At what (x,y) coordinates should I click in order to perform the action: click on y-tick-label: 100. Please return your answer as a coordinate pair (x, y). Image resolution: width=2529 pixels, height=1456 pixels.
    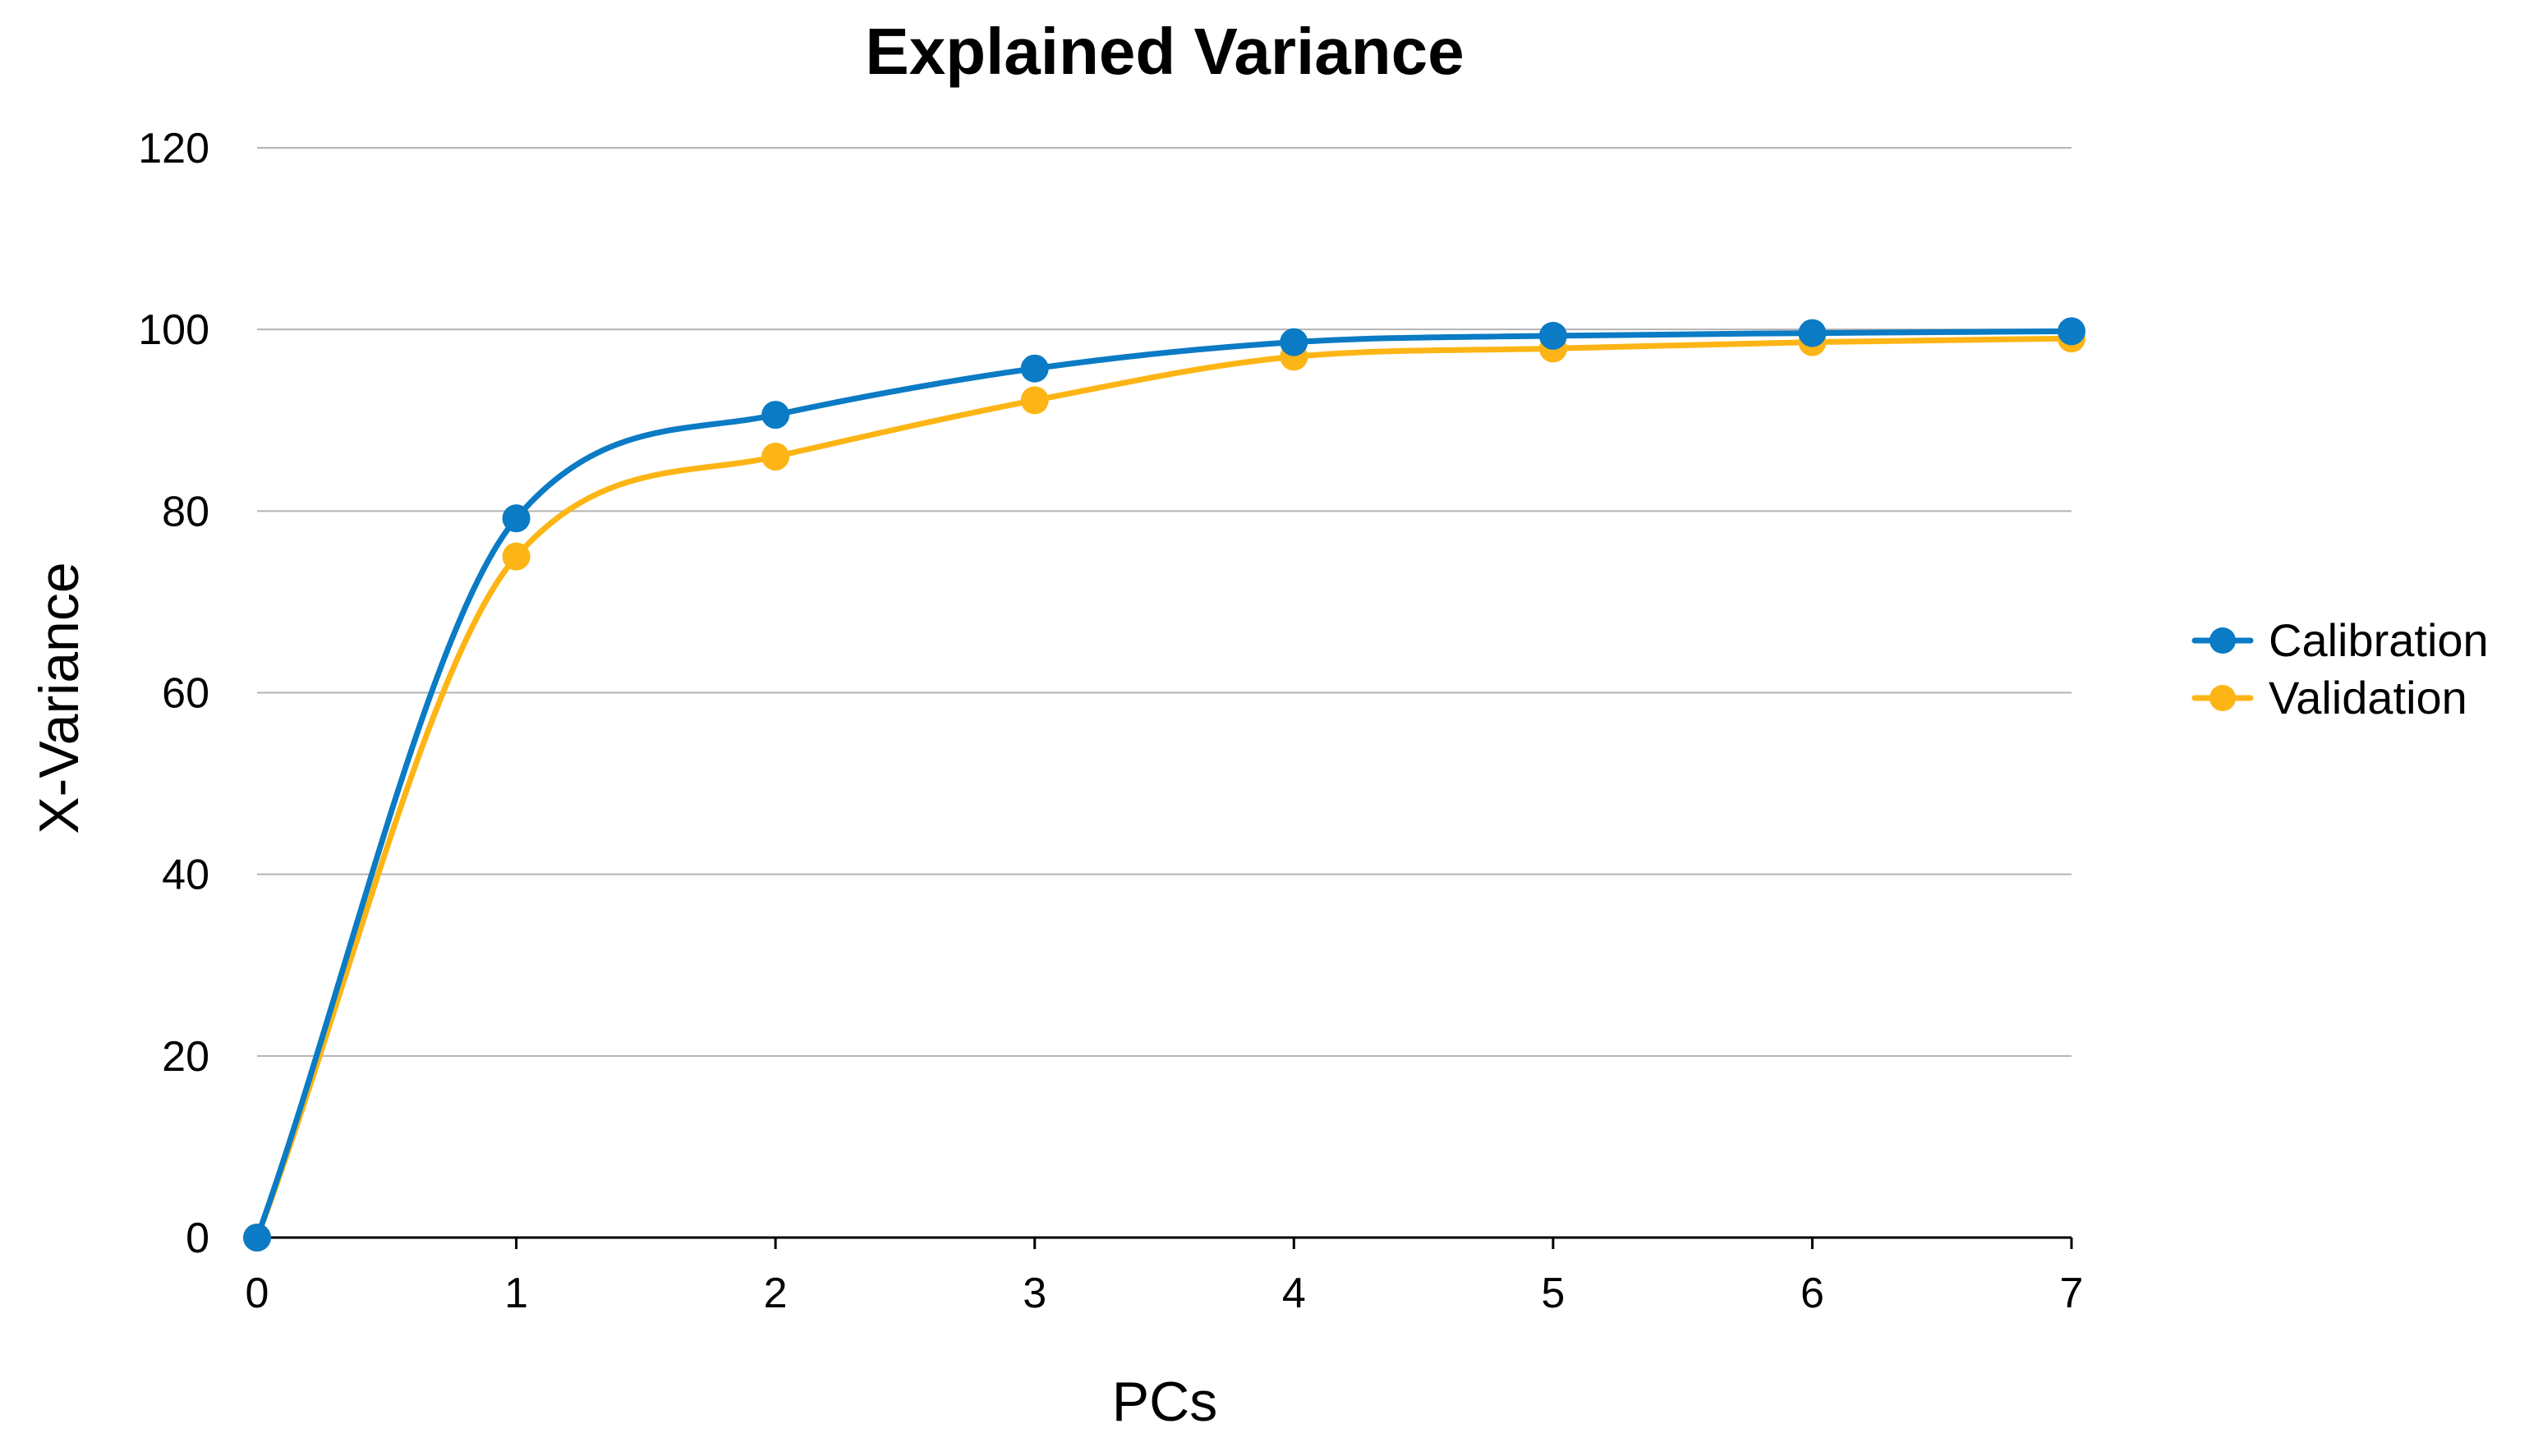
    Looking at the image, I should click on (173, 330).